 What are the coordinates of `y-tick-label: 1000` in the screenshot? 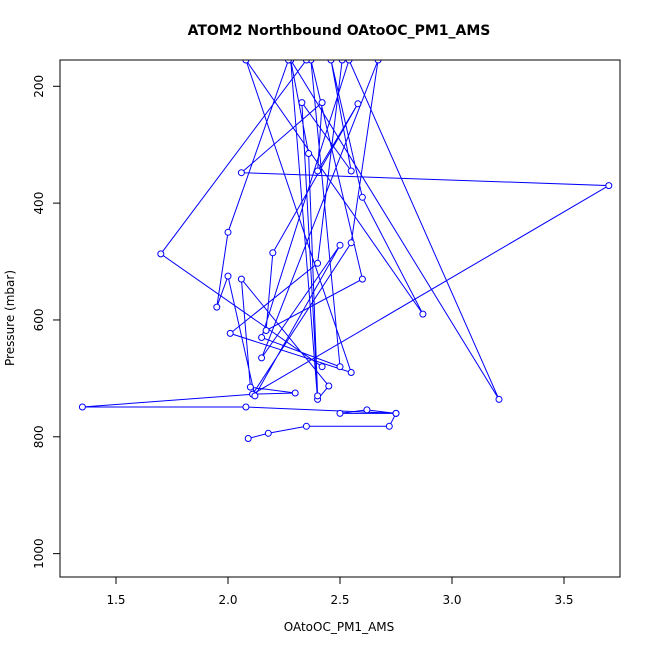 It's located at (39, 553).